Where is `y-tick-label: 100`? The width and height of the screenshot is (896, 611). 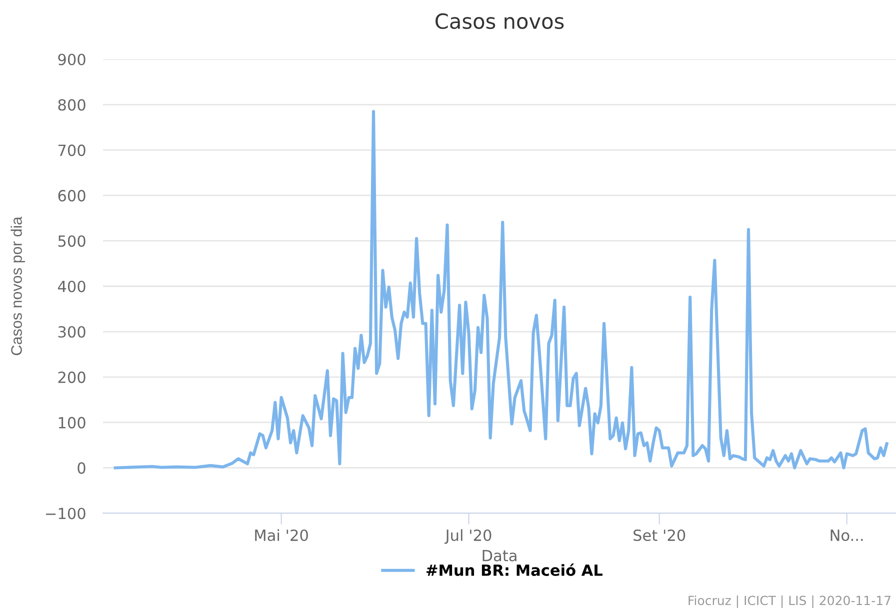
y-tick-label: 100 is located at coordinates (72, 422).